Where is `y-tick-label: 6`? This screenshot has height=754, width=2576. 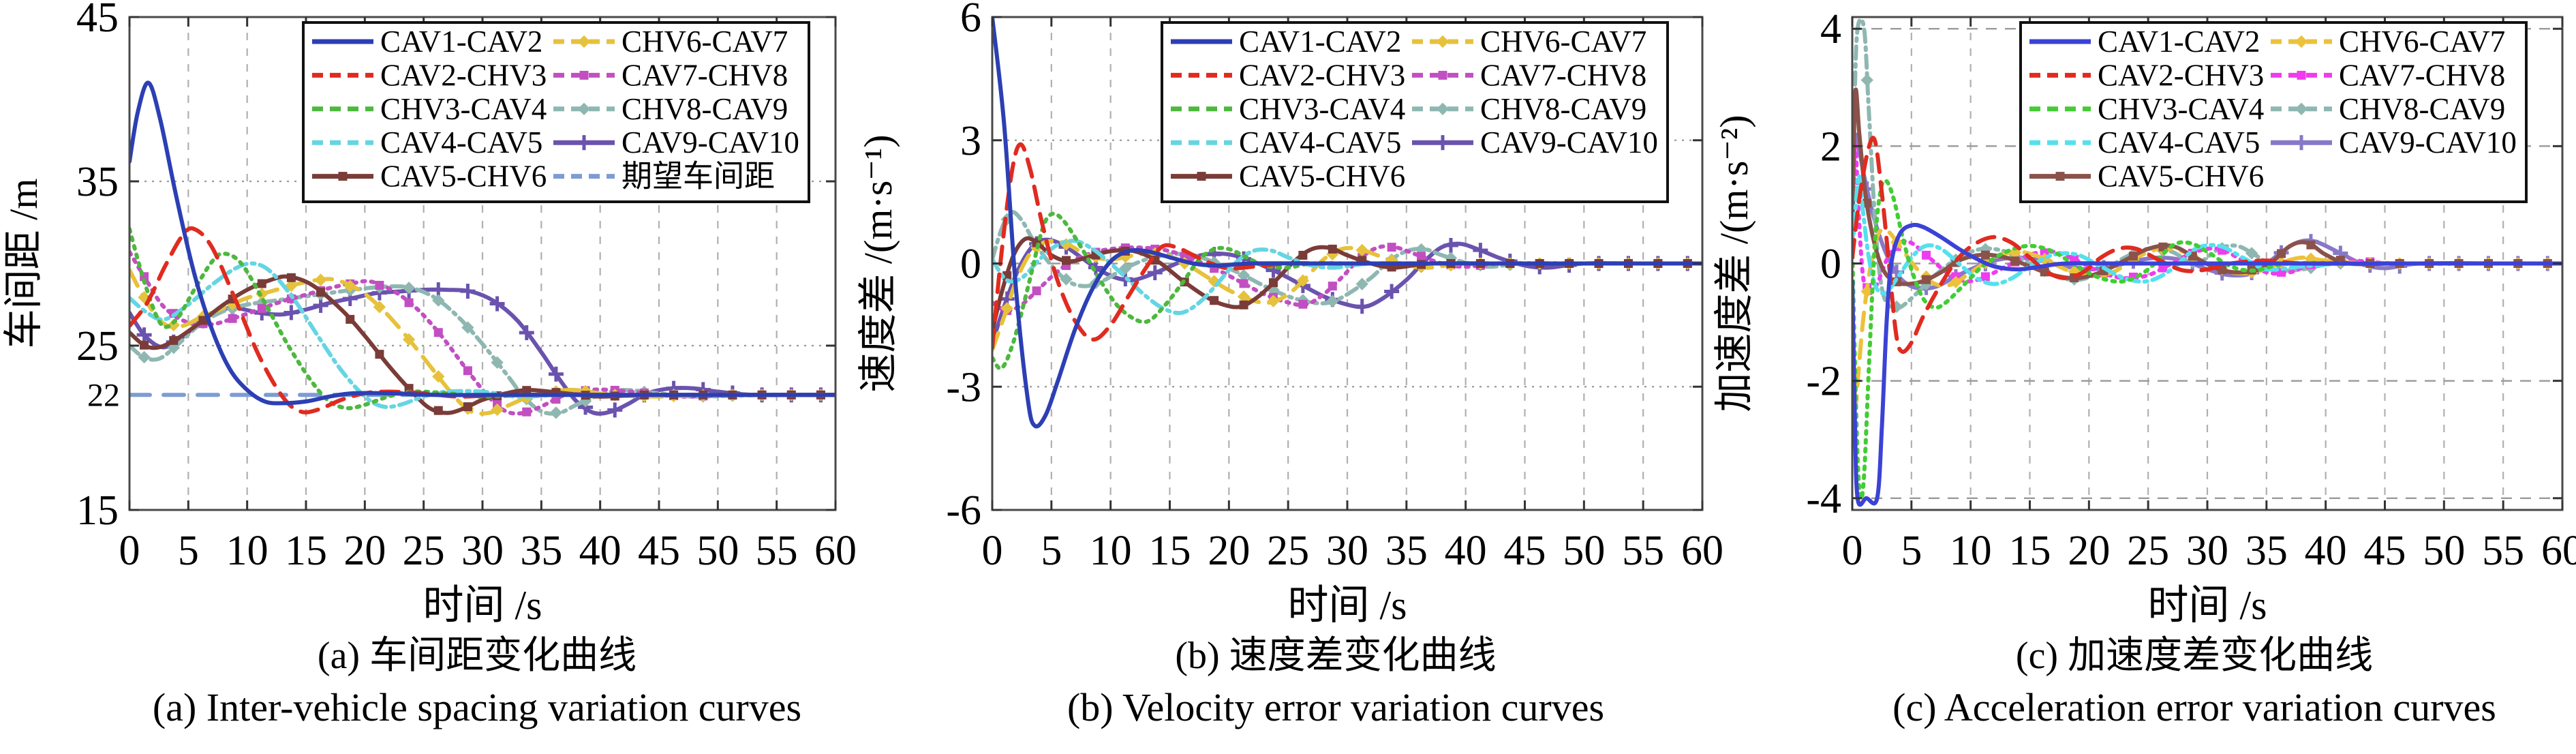
y-tick-label: 6 is located at coordinates (970, 21).